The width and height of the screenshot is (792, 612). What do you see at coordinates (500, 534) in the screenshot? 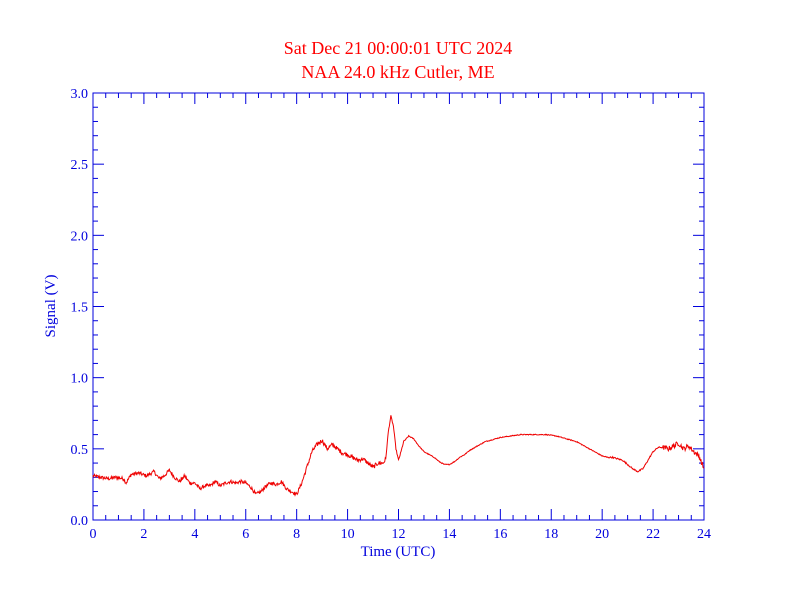
I see `x-tick-label: 16` at bounding box center [500, 534].